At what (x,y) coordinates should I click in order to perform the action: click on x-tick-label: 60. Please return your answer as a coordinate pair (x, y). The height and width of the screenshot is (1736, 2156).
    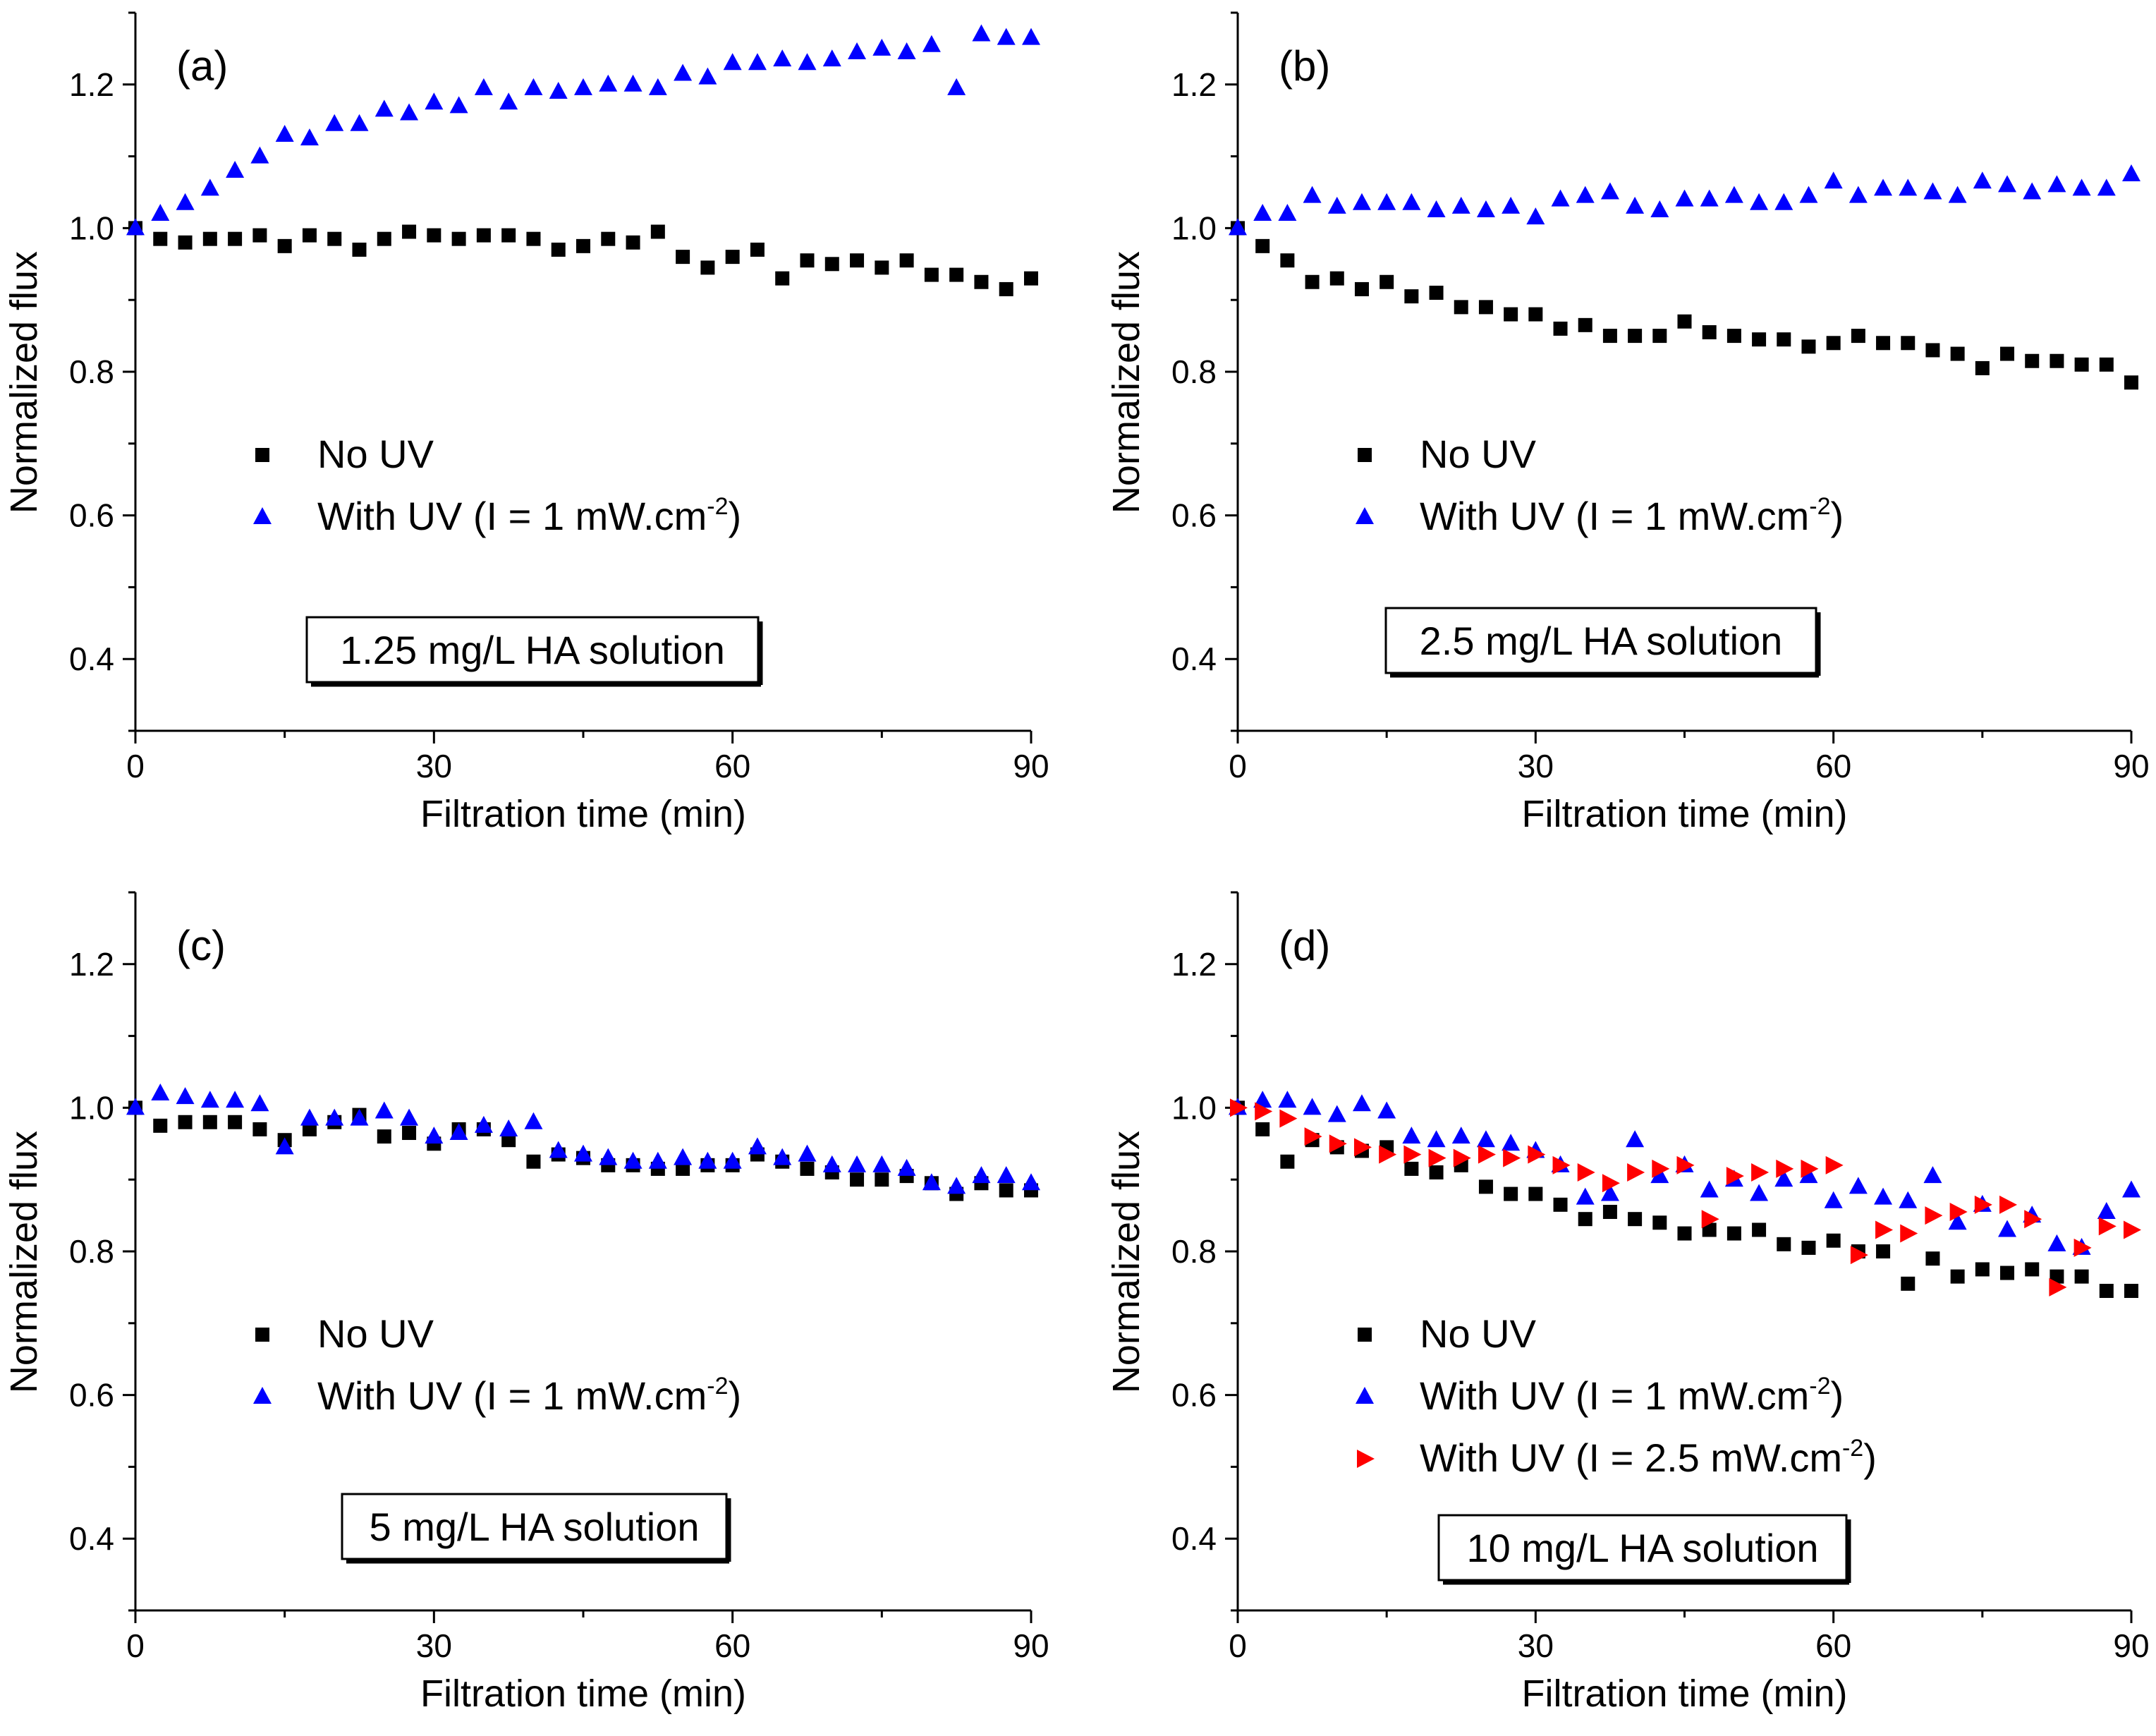
    Looking at the image, I should click on (1833, 1645).